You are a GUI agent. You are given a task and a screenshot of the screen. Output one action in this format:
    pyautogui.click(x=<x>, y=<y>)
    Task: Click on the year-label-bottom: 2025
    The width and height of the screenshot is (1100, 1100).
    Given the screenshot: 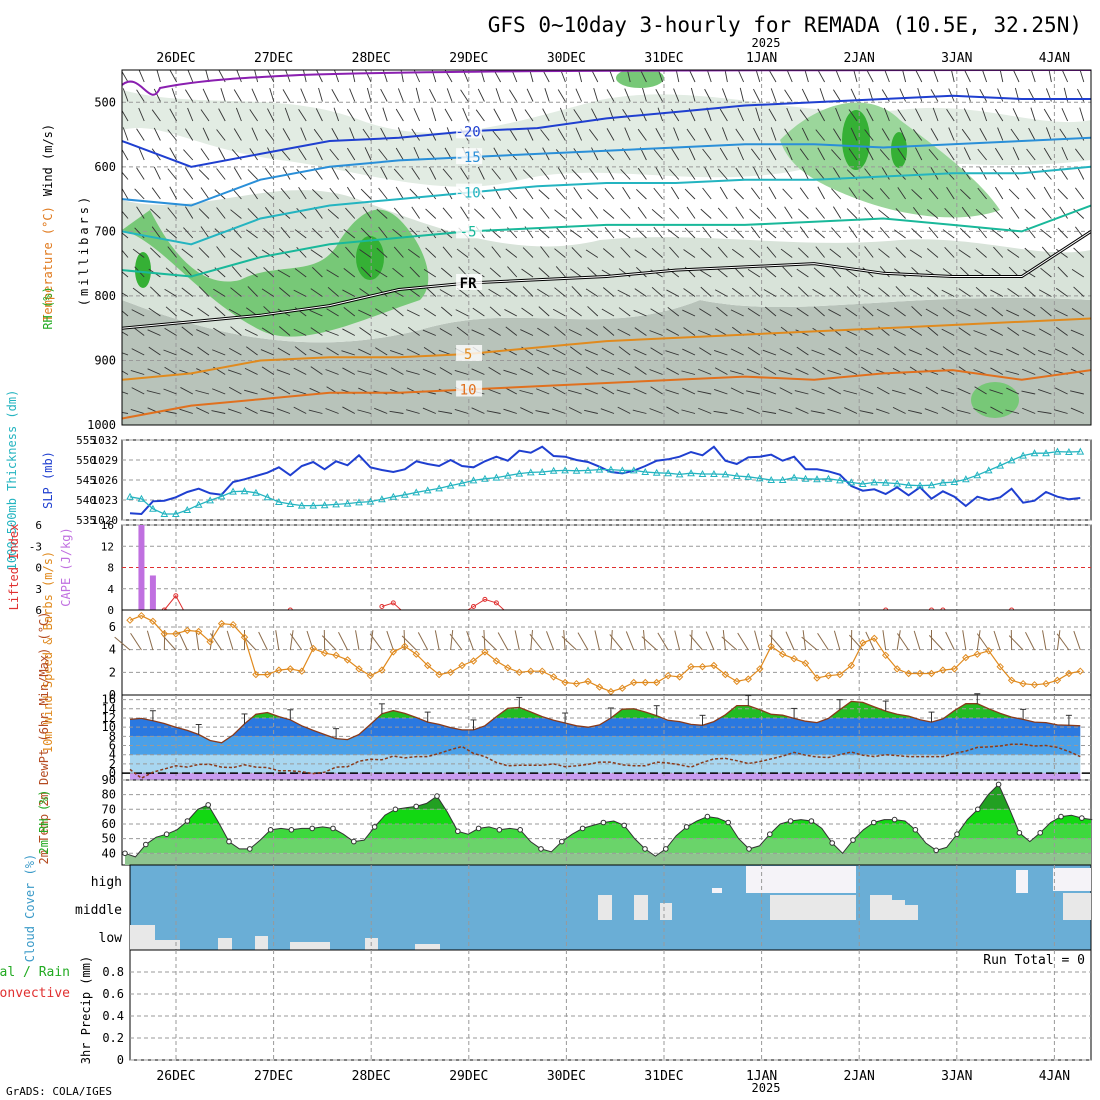 What is the action you would take?
    pyautogui.click(x=766, y=1088)
    